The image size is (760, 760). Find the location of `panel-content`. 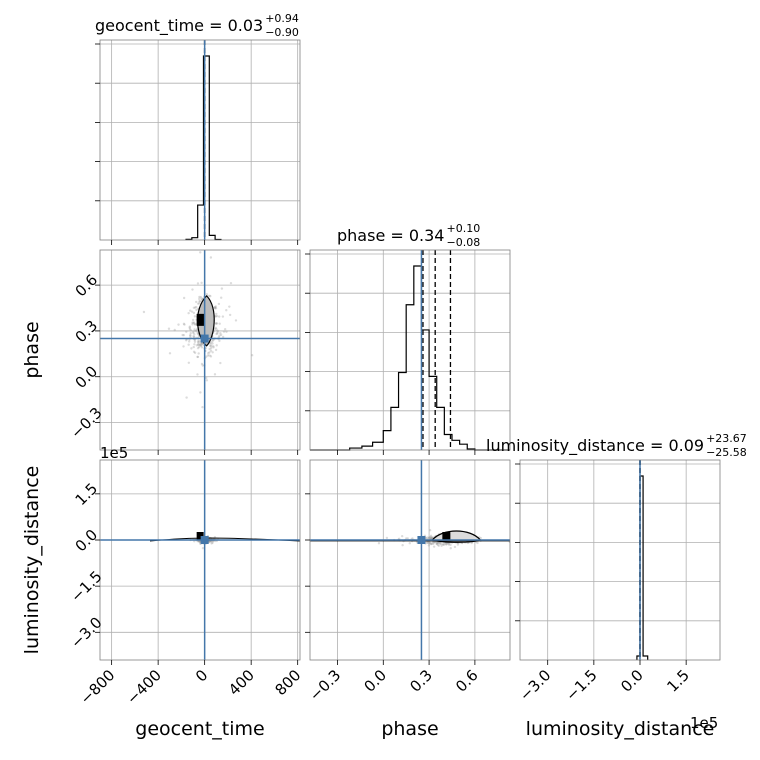

panel-content is located at coordinates (200, 560).